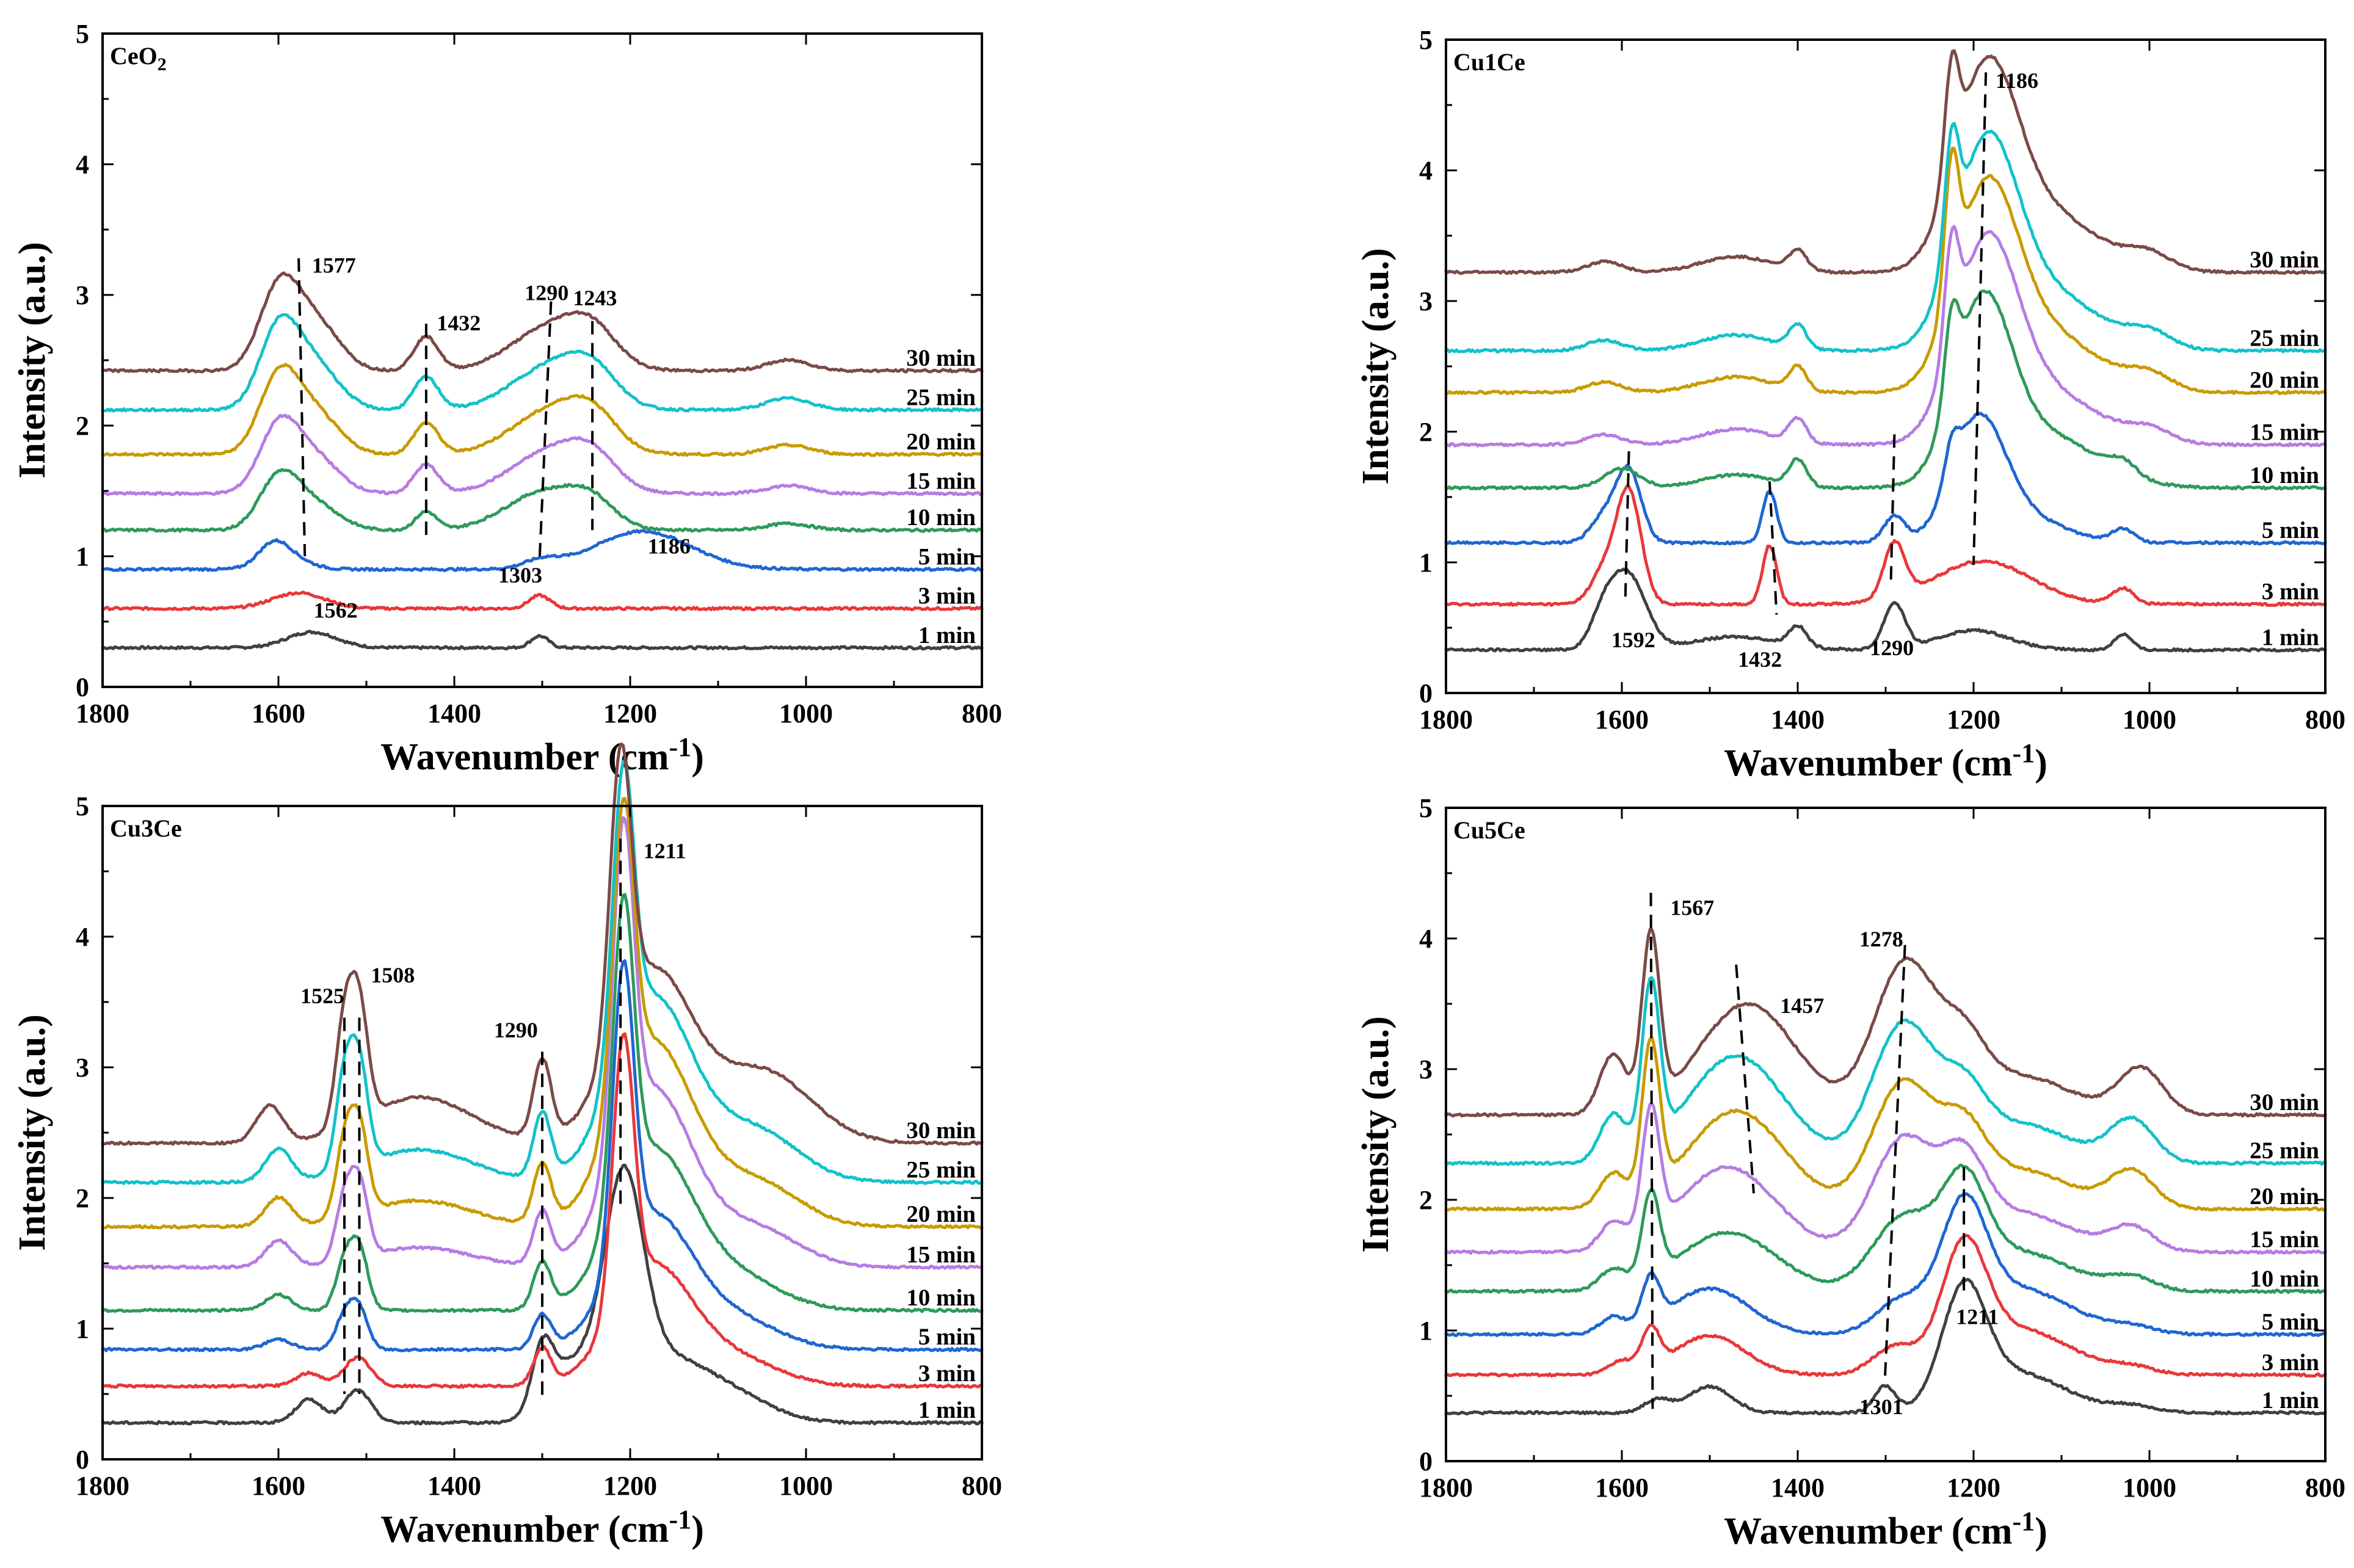 The image size is (2354, 1568). I want to click on panel-title: Cu5Ce, so click(1489, 830).